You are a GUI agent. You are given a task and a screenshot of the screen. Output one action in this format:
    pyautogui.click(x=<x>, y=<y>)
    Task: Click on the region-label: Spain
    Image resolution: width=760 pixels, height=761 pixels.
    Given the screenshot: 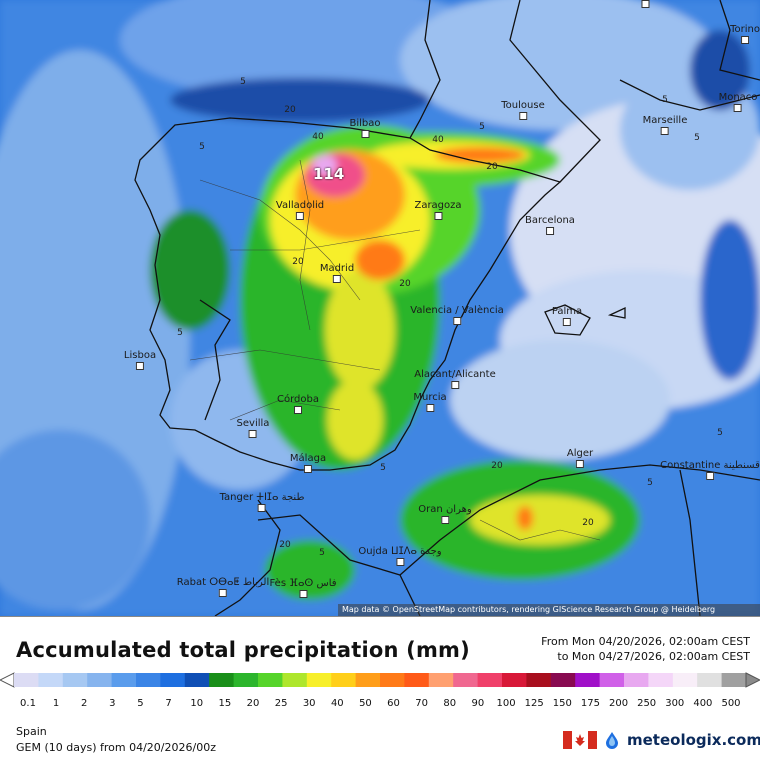 What is the action you would take?
    pyautogui.click(x=31, y=731)
    